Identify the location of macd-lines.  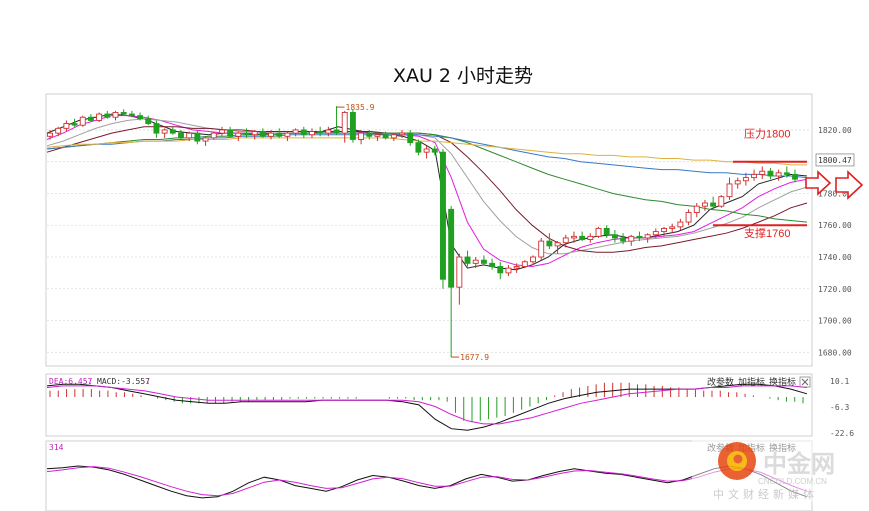
(427, 407).